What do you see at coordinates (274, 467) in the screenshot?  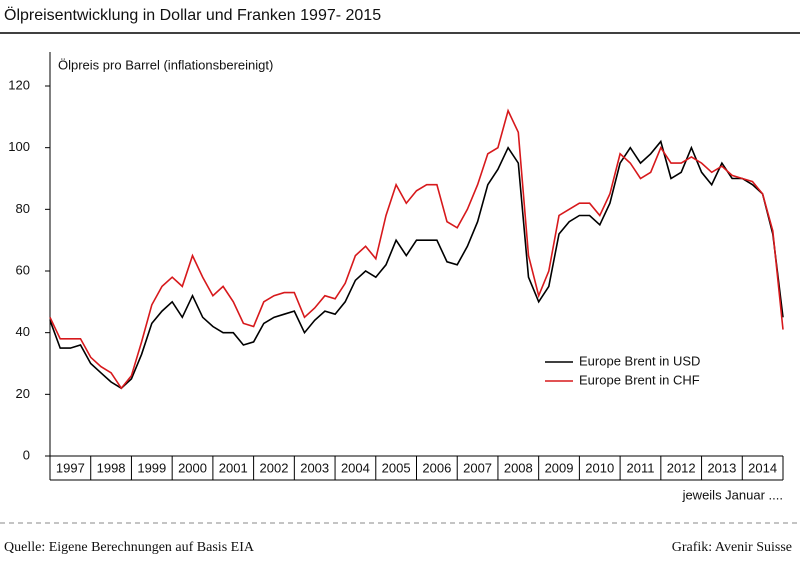 I see `x-tick-label: 2002` at bounding box center [274, 467].